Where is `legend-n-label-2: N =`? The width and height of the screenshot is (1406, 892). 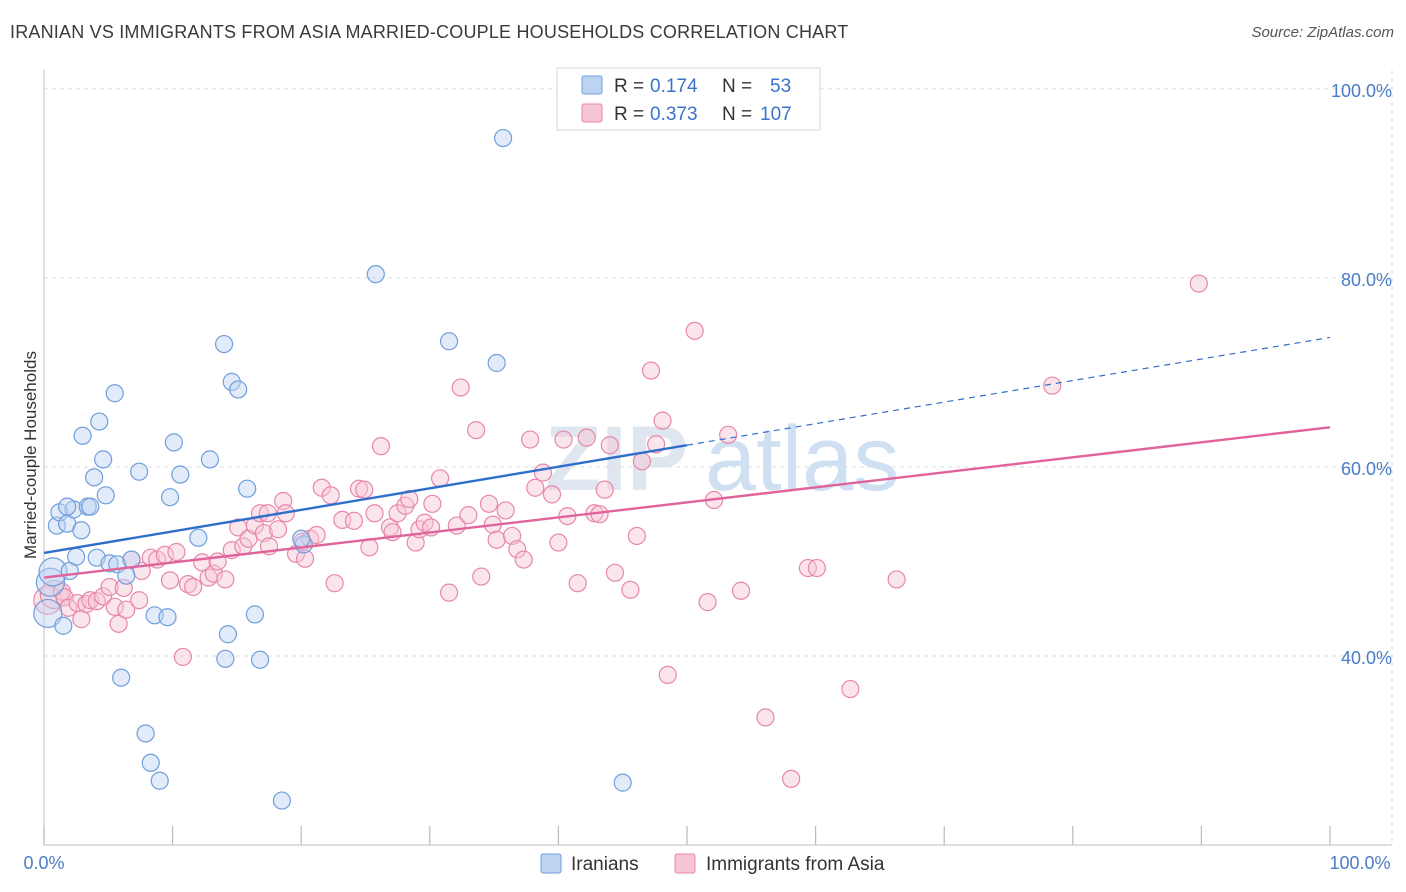 legend-n-label-2: N = is located at coordinates (737, 114).